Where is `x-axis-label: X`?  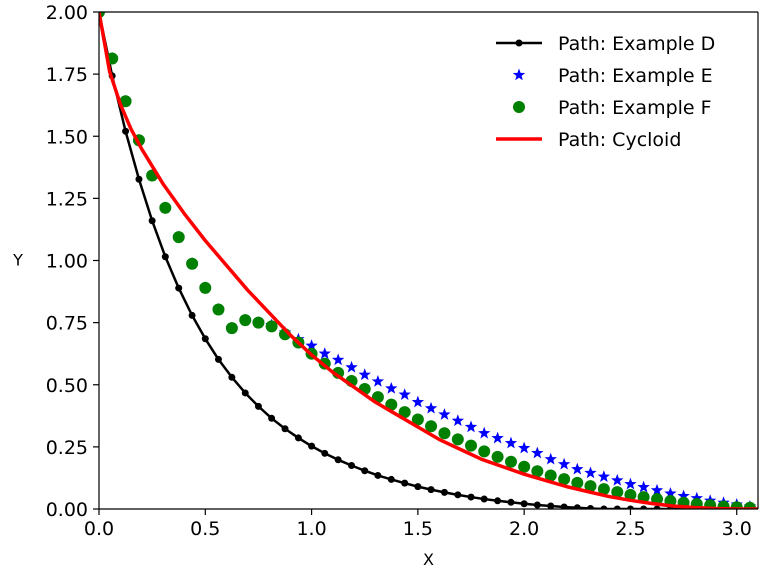
x-axis-label: X is located at coordinates (428, 559).